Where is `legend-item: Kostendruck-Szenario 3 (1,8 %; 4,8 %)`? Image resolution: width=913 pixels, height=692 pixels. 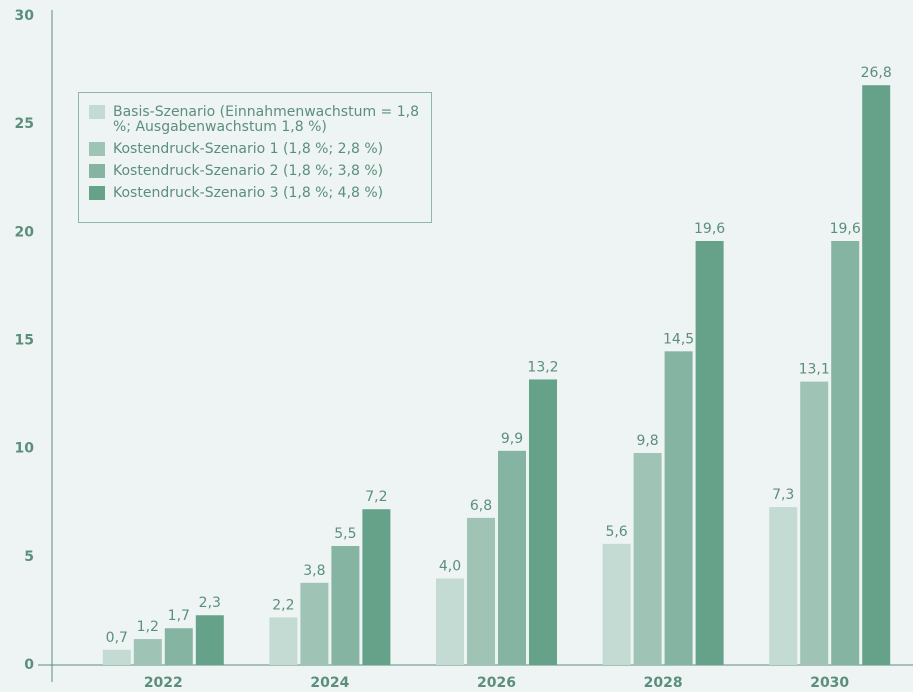
legend-item: Kostendruck-Szenario 3 (1,8 %; 4,8 %) is located at coordinates (254, 193).